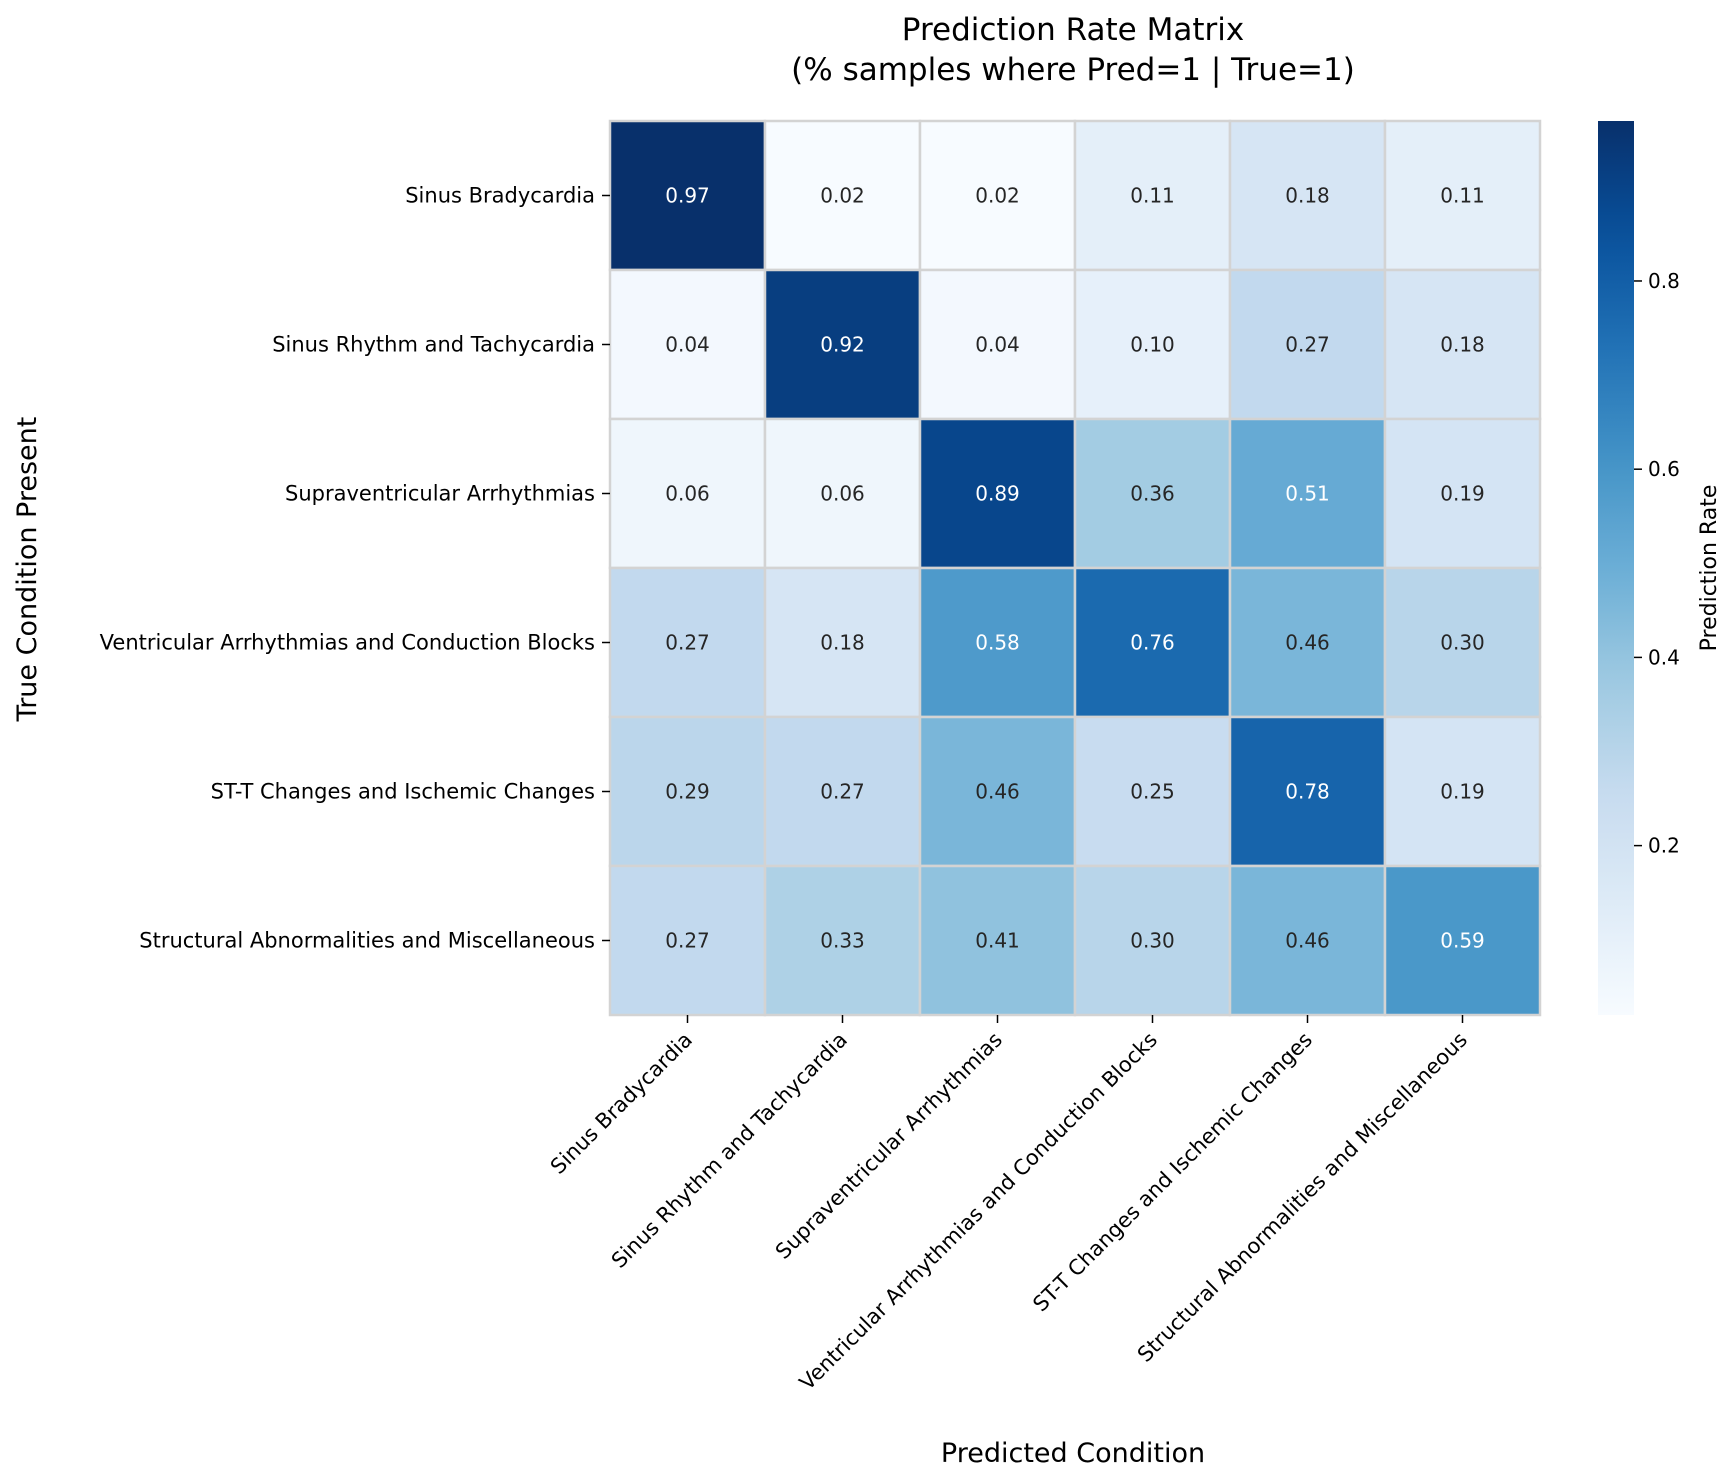 The width and height of the screenshot is (1727, 1476). I want to click on y-tick-label: Sinus Rhythm and Tachycardia, so click(433, 345).